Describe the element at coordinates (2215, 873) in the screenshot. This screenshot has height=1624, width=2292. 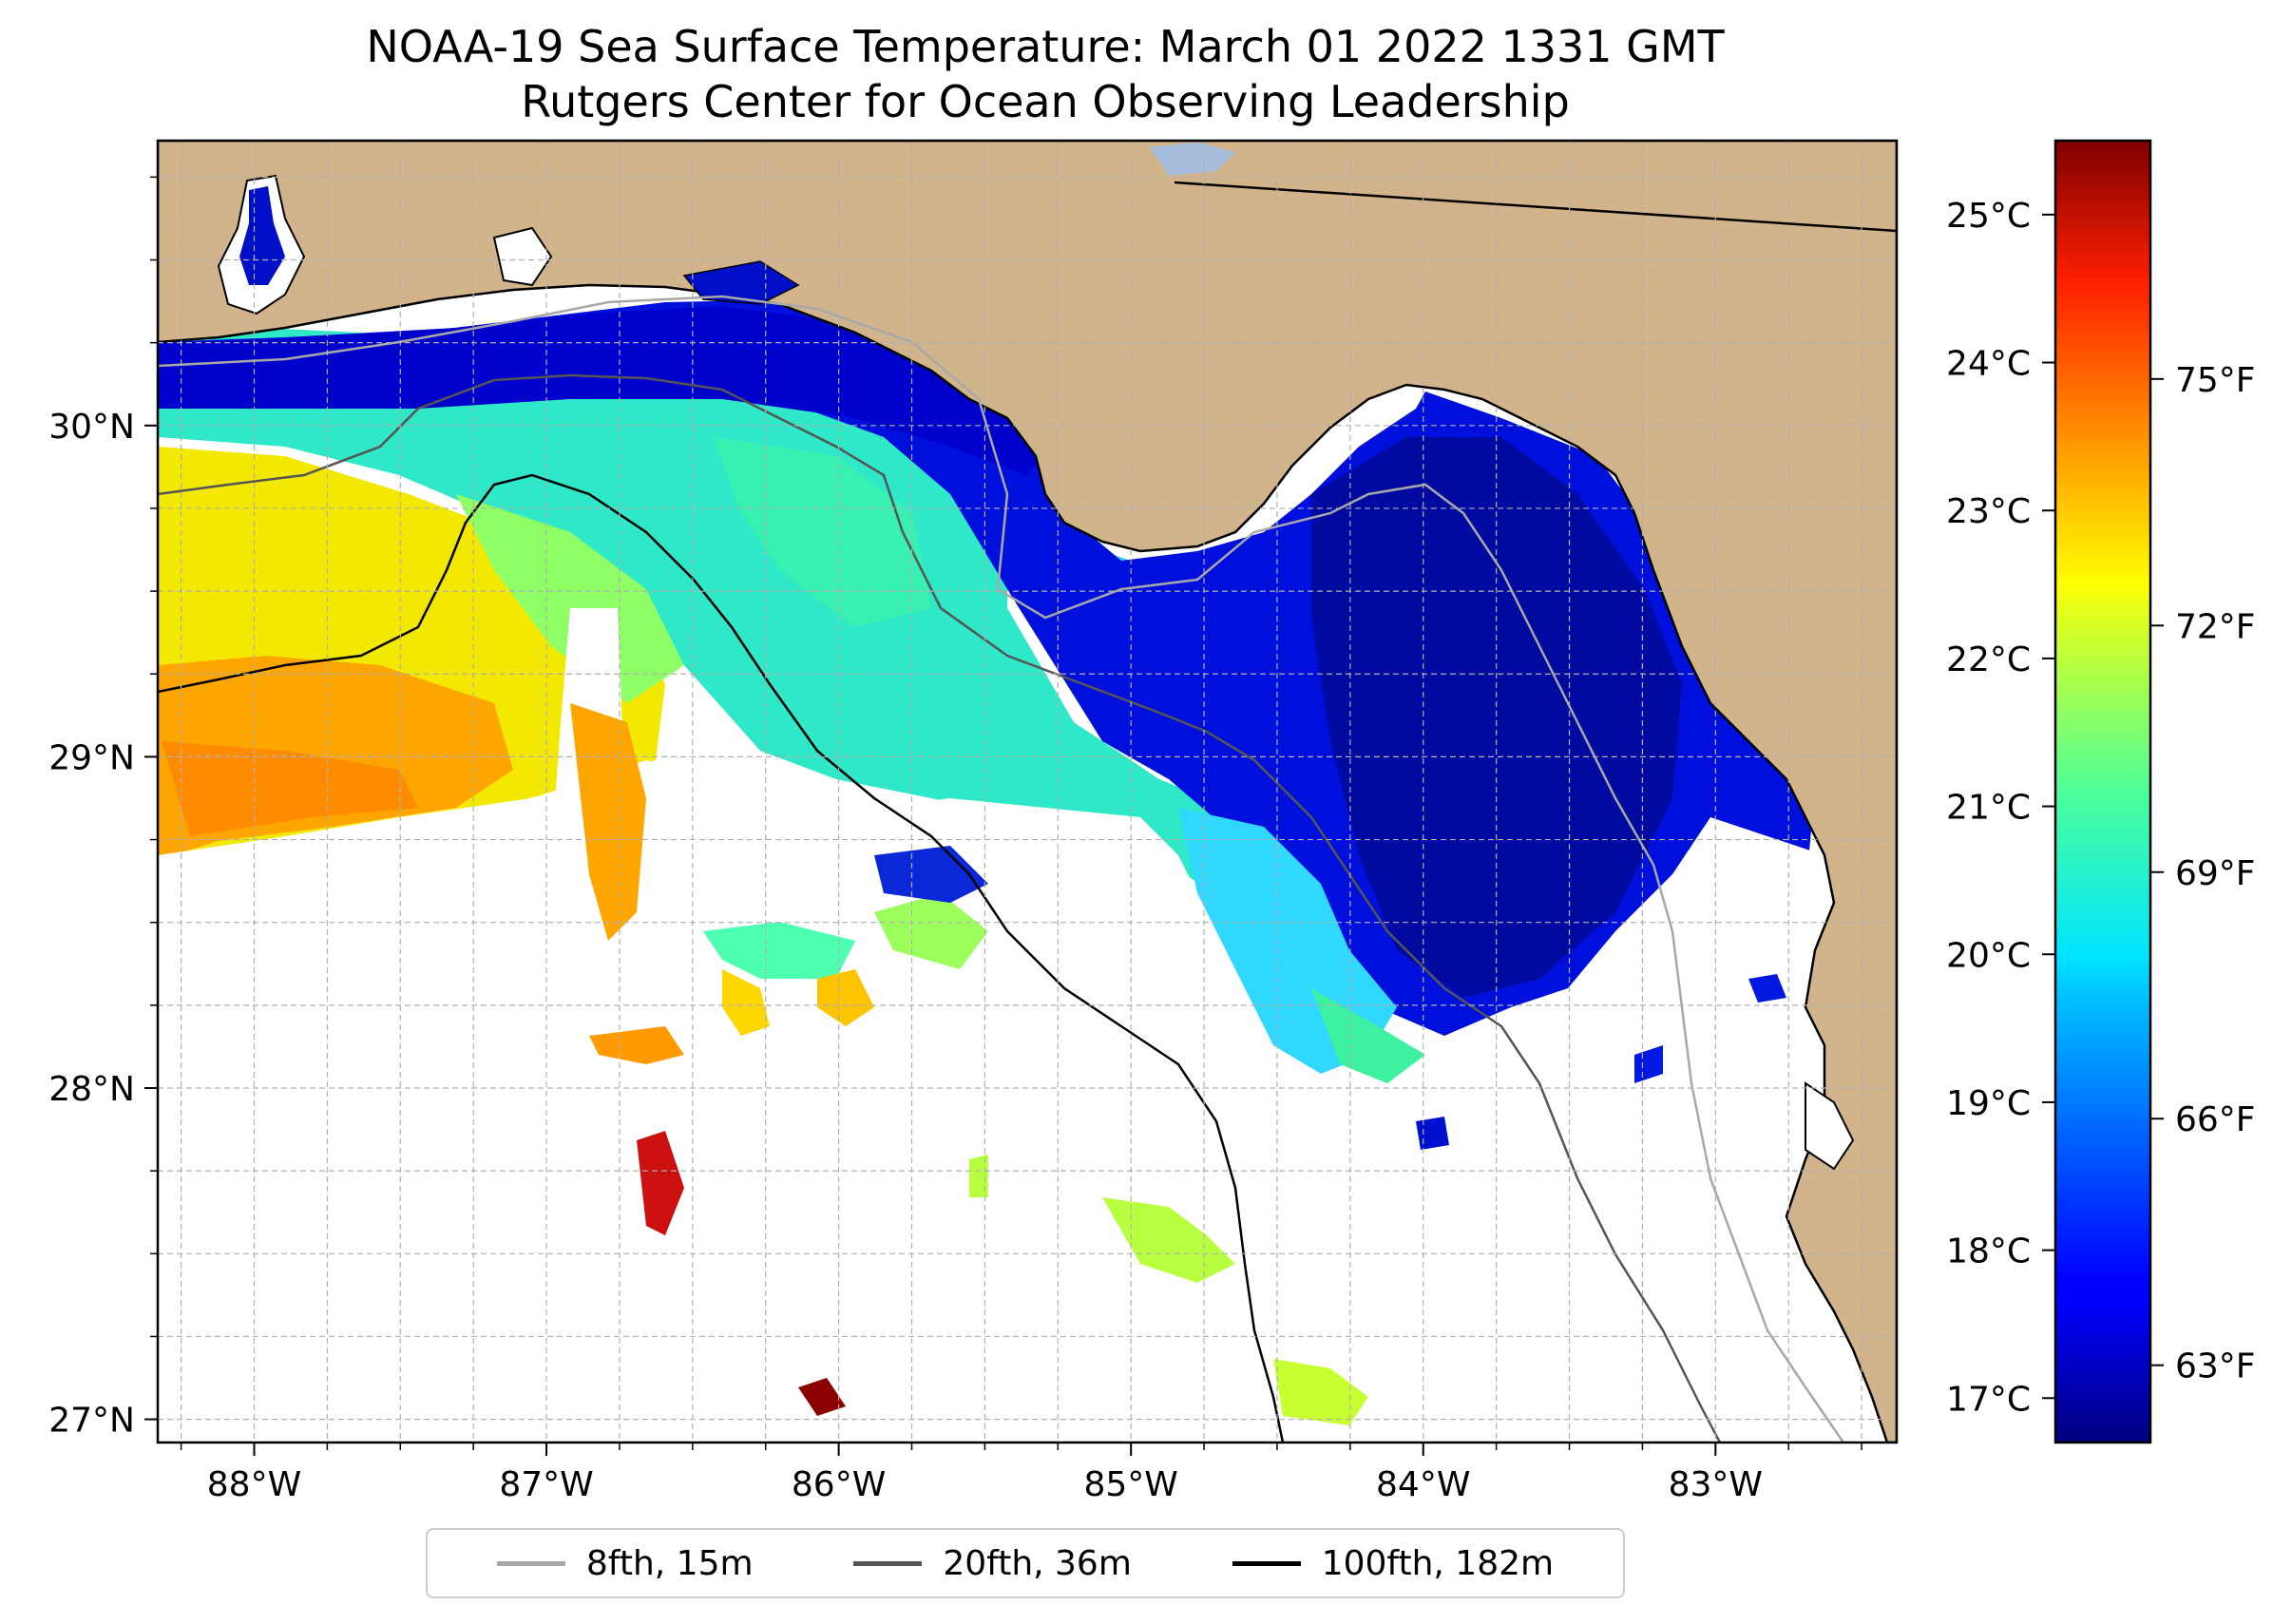
I see `fahrenheit-tick-label: 69°F` at that location.